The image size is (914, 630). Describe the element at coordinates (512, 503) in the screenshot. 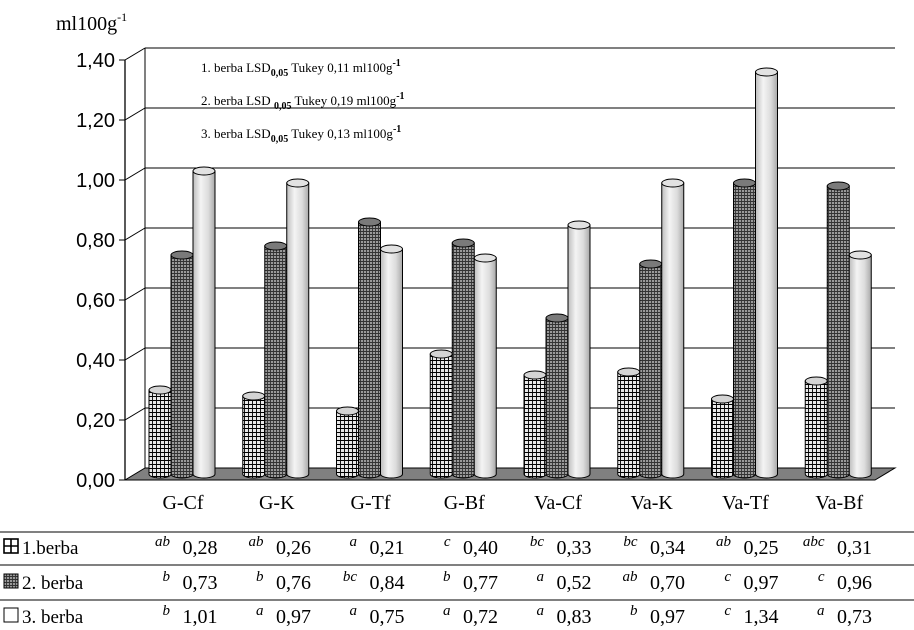

I see `x-axis-labels: G-Cf G-K G-Tf G-Bf Va-Cf Va-K Va-Tf Va-Bf` at that location.